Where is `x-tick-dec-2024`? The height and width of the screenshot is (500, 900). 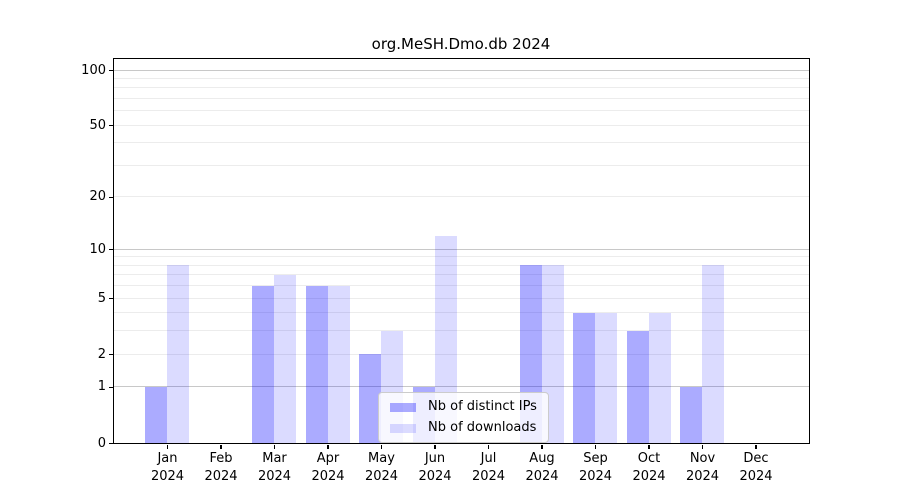 x-tick-dec-2024 is located at coordinates (756, 446).